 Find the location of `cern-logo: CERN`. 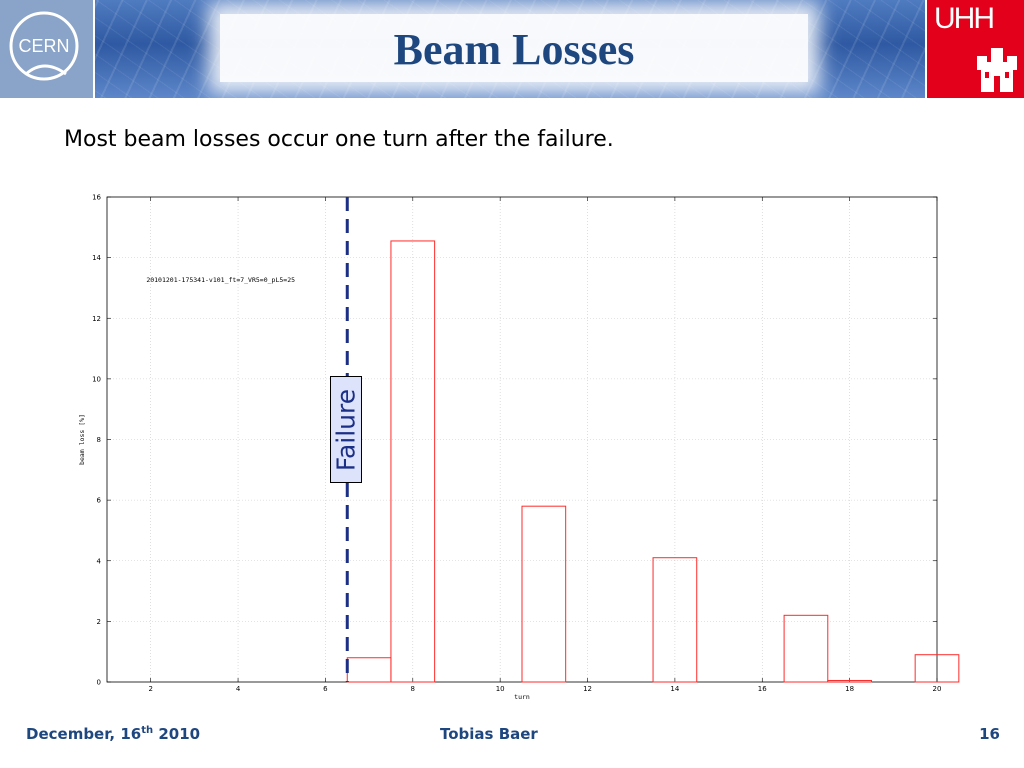

cern-logo: CERN is located at coordinates (47, 49).